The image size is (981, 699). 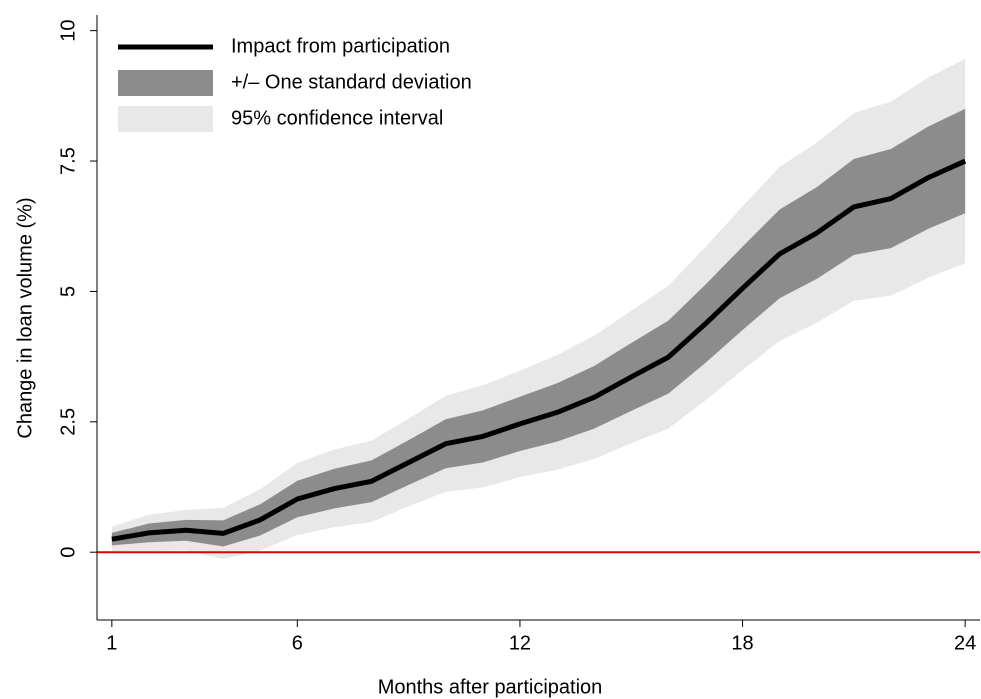 What do you see at coordinates (520, 643) in the screenshot?
I see `x-tick-label: 12` at bounding box center [520, 643].